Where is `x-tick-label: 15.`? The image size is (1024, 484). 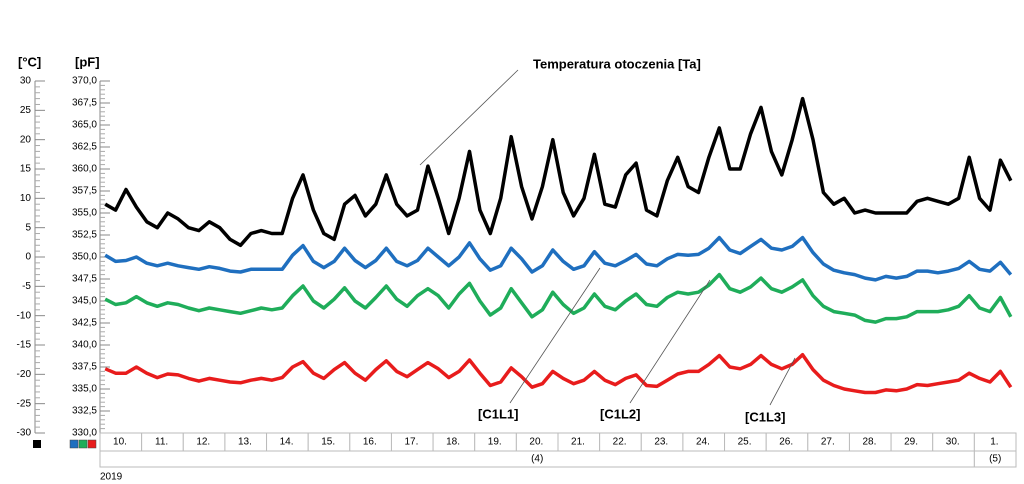
x-tick-label: 15. is located at coordinates (328, 442).